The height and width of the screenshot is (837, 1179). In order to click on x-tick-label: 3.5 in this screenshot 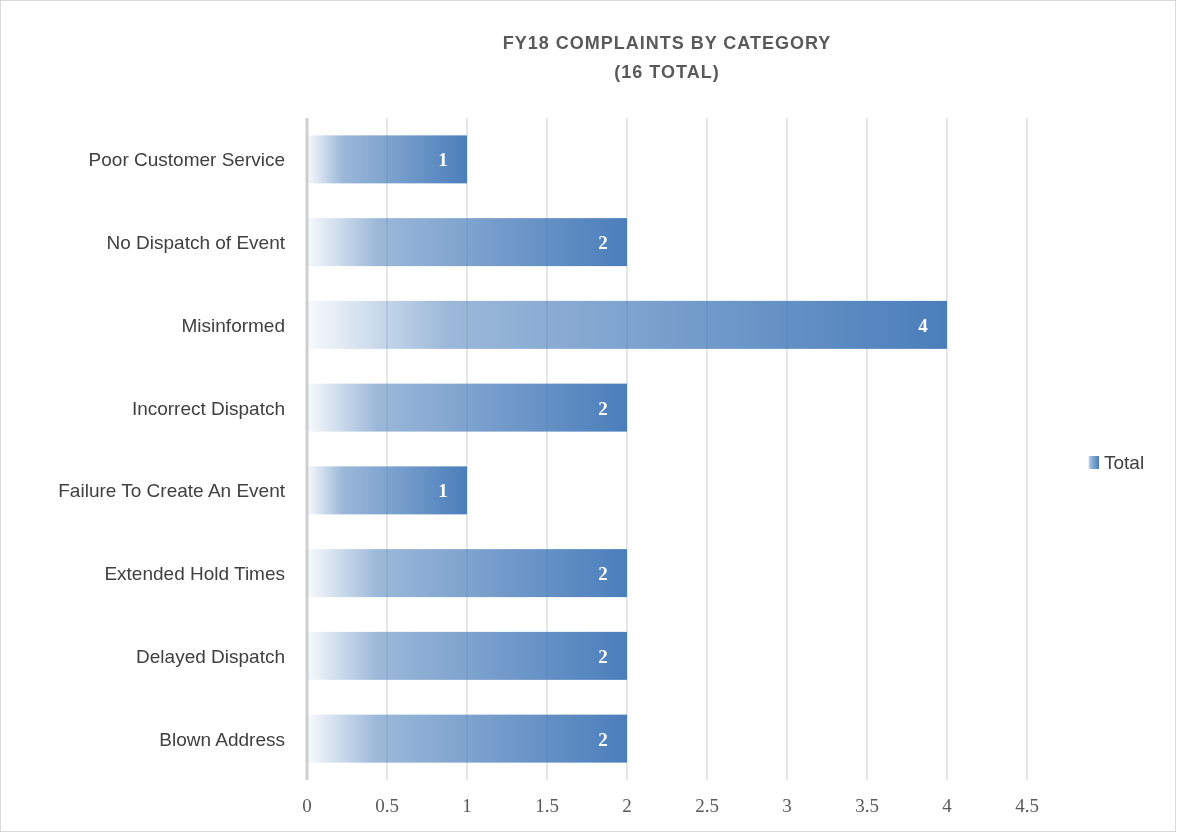, I will do `click(867, 805)`.